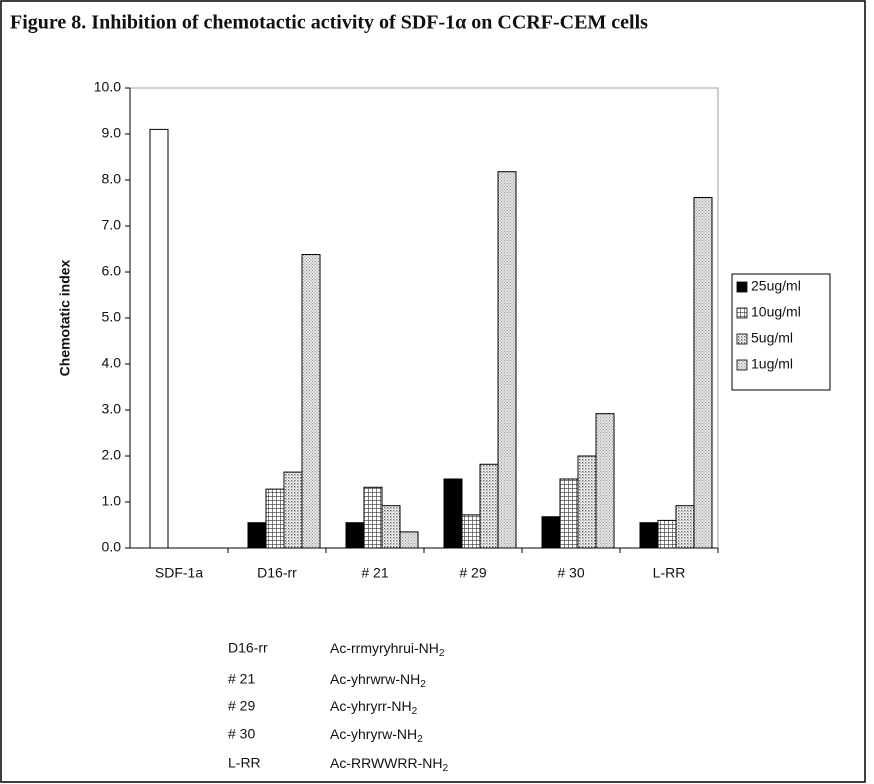  What do you see at coordinates (776, 312) in the screenshot?
I see `legend-label: 10ug/ml` at bounding box center [776, 312].